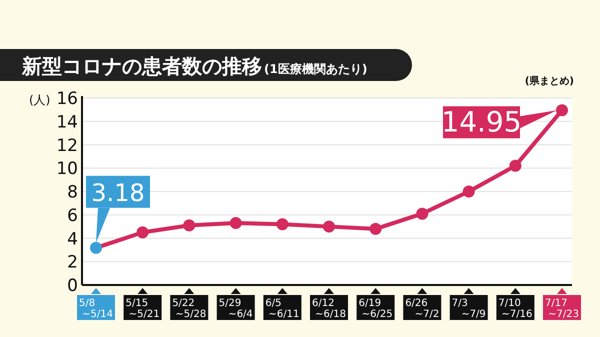  Describe the element at coordinates (67, 99) in the screenshot. I see `y-tick-label: 16` at that location.